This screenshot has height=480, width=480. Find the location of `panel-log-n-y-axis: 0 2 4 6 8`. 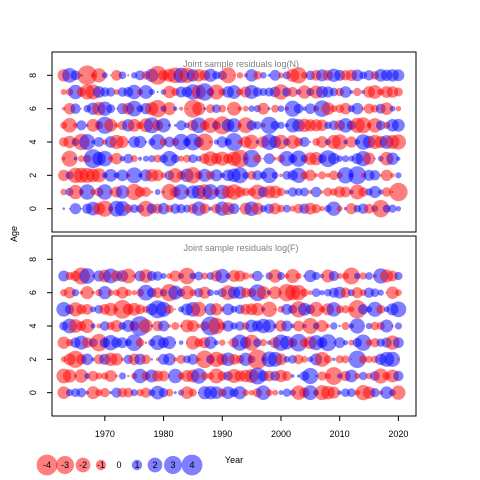

panel-log-n-y-axis: 0 2 4 6 8 is located at coordinates (40, 142).